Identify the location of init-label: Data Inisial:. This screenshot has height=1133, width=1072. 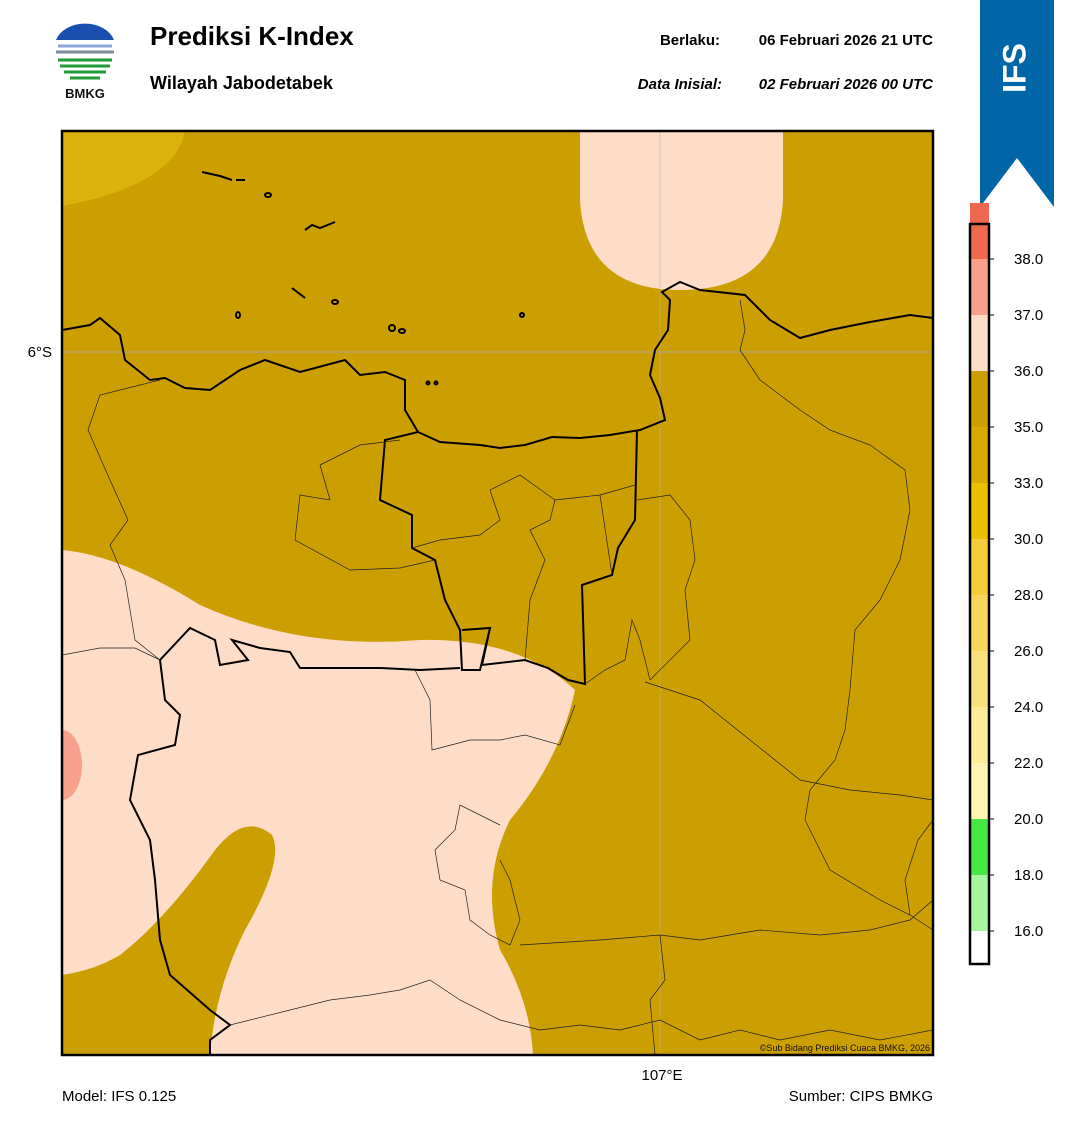
(680, 84).